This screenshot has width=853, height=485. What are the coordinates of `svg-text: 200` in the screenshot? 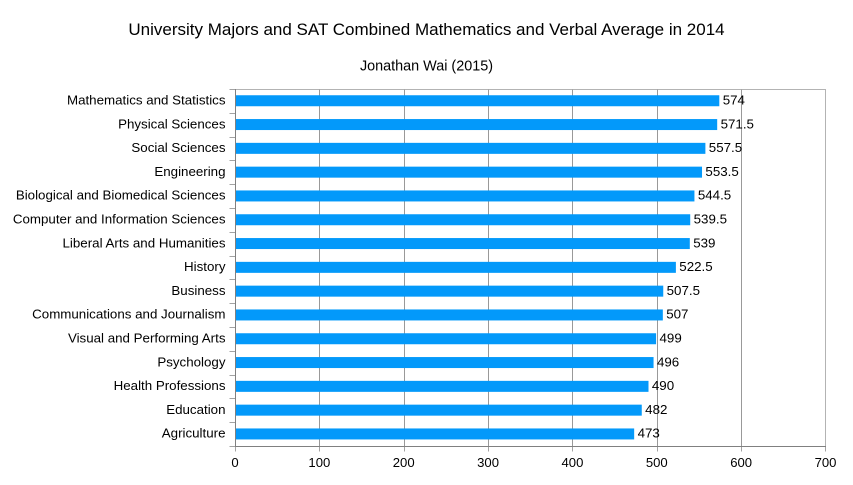 It's located at (404, 462).